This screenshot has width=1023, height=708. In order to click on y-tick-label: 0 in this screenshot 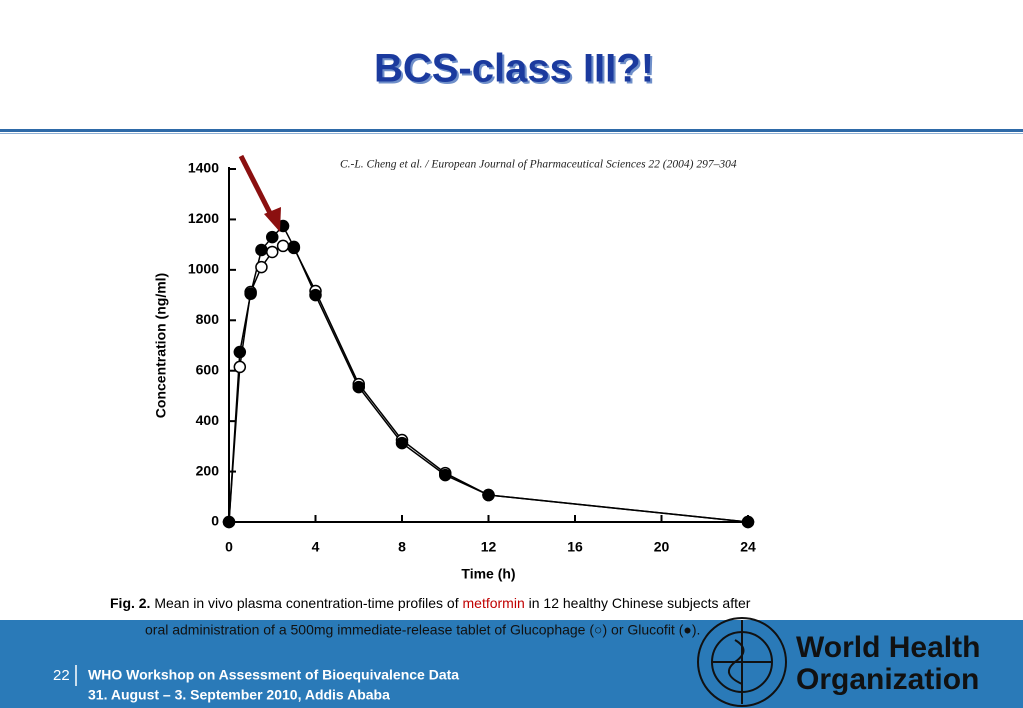, I will do `click(215, 521)`.